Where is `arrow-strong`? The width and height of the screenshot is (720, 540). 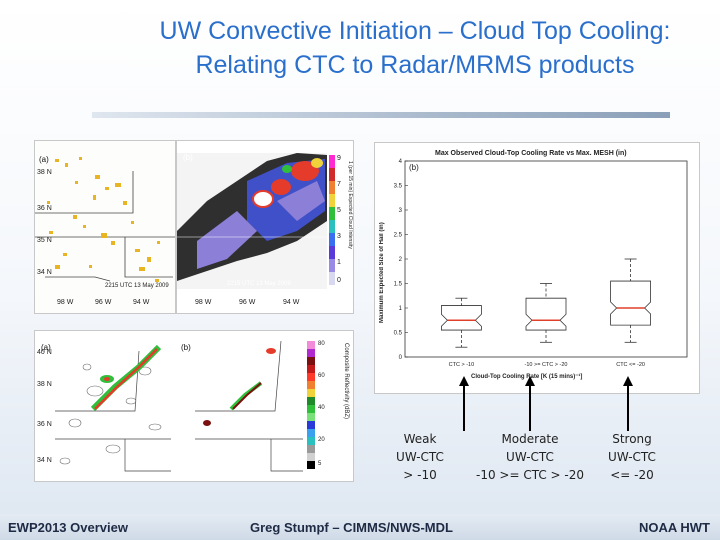 arrow-strong is located at coordinates (628, 408).